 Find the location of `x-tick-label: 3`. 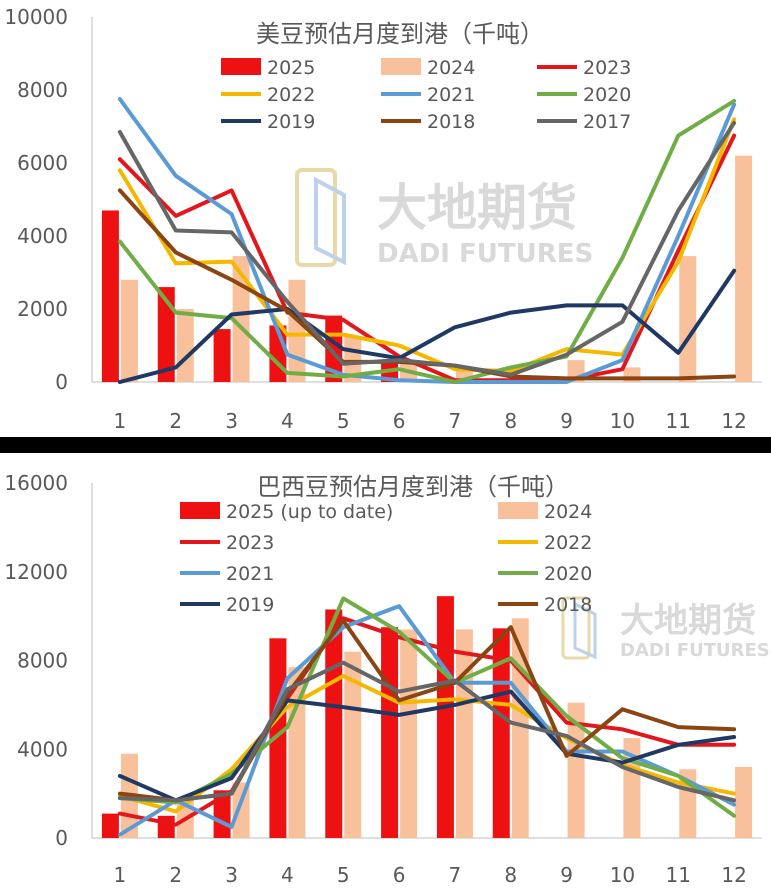

x-tick-label: 3 is located at coordinates (231, 421).